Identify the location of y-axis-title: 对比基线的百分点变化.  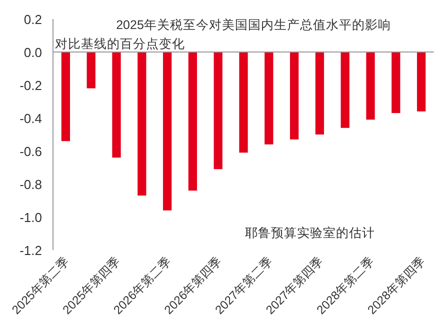
(120, 44).